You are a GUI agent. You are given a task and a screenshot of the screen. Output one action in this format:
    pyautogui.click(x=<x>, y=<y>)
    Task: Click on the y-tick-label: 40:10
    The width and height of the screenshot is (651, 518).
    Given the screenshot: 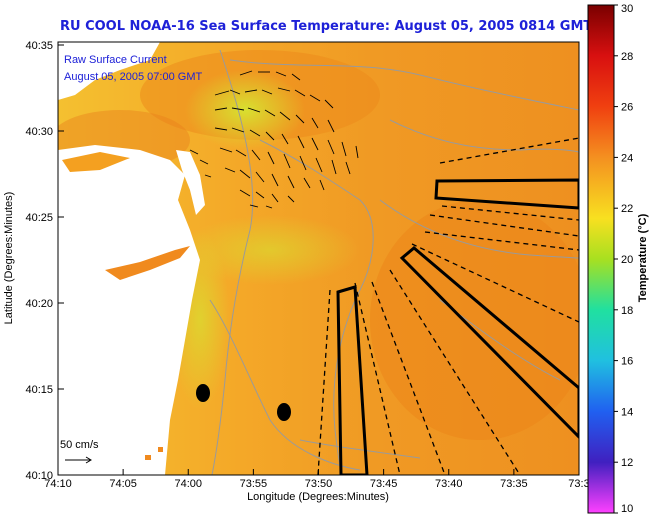 What is the action you would take?
    pyautogui.click(x=39, y=476)
    